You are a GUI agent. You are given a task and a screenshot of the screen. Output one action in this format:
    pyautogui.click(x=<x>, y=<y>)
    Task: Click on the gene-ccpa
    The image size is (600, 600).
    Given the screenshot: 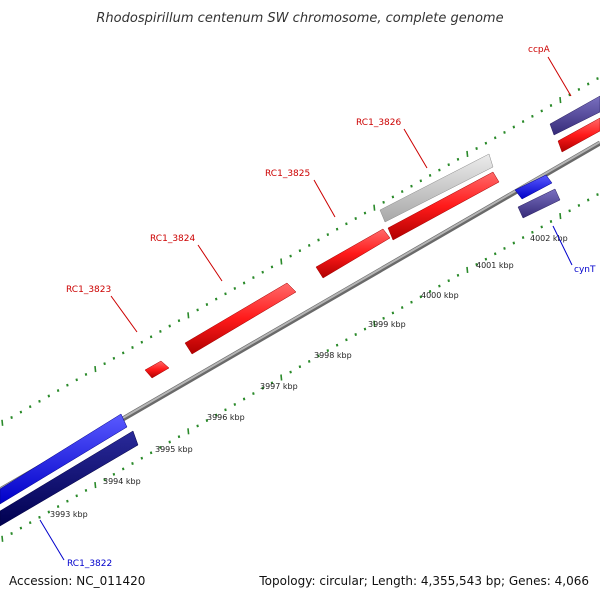 What is the action you would take?
    pyautogui.click(x=574, y=115)
    